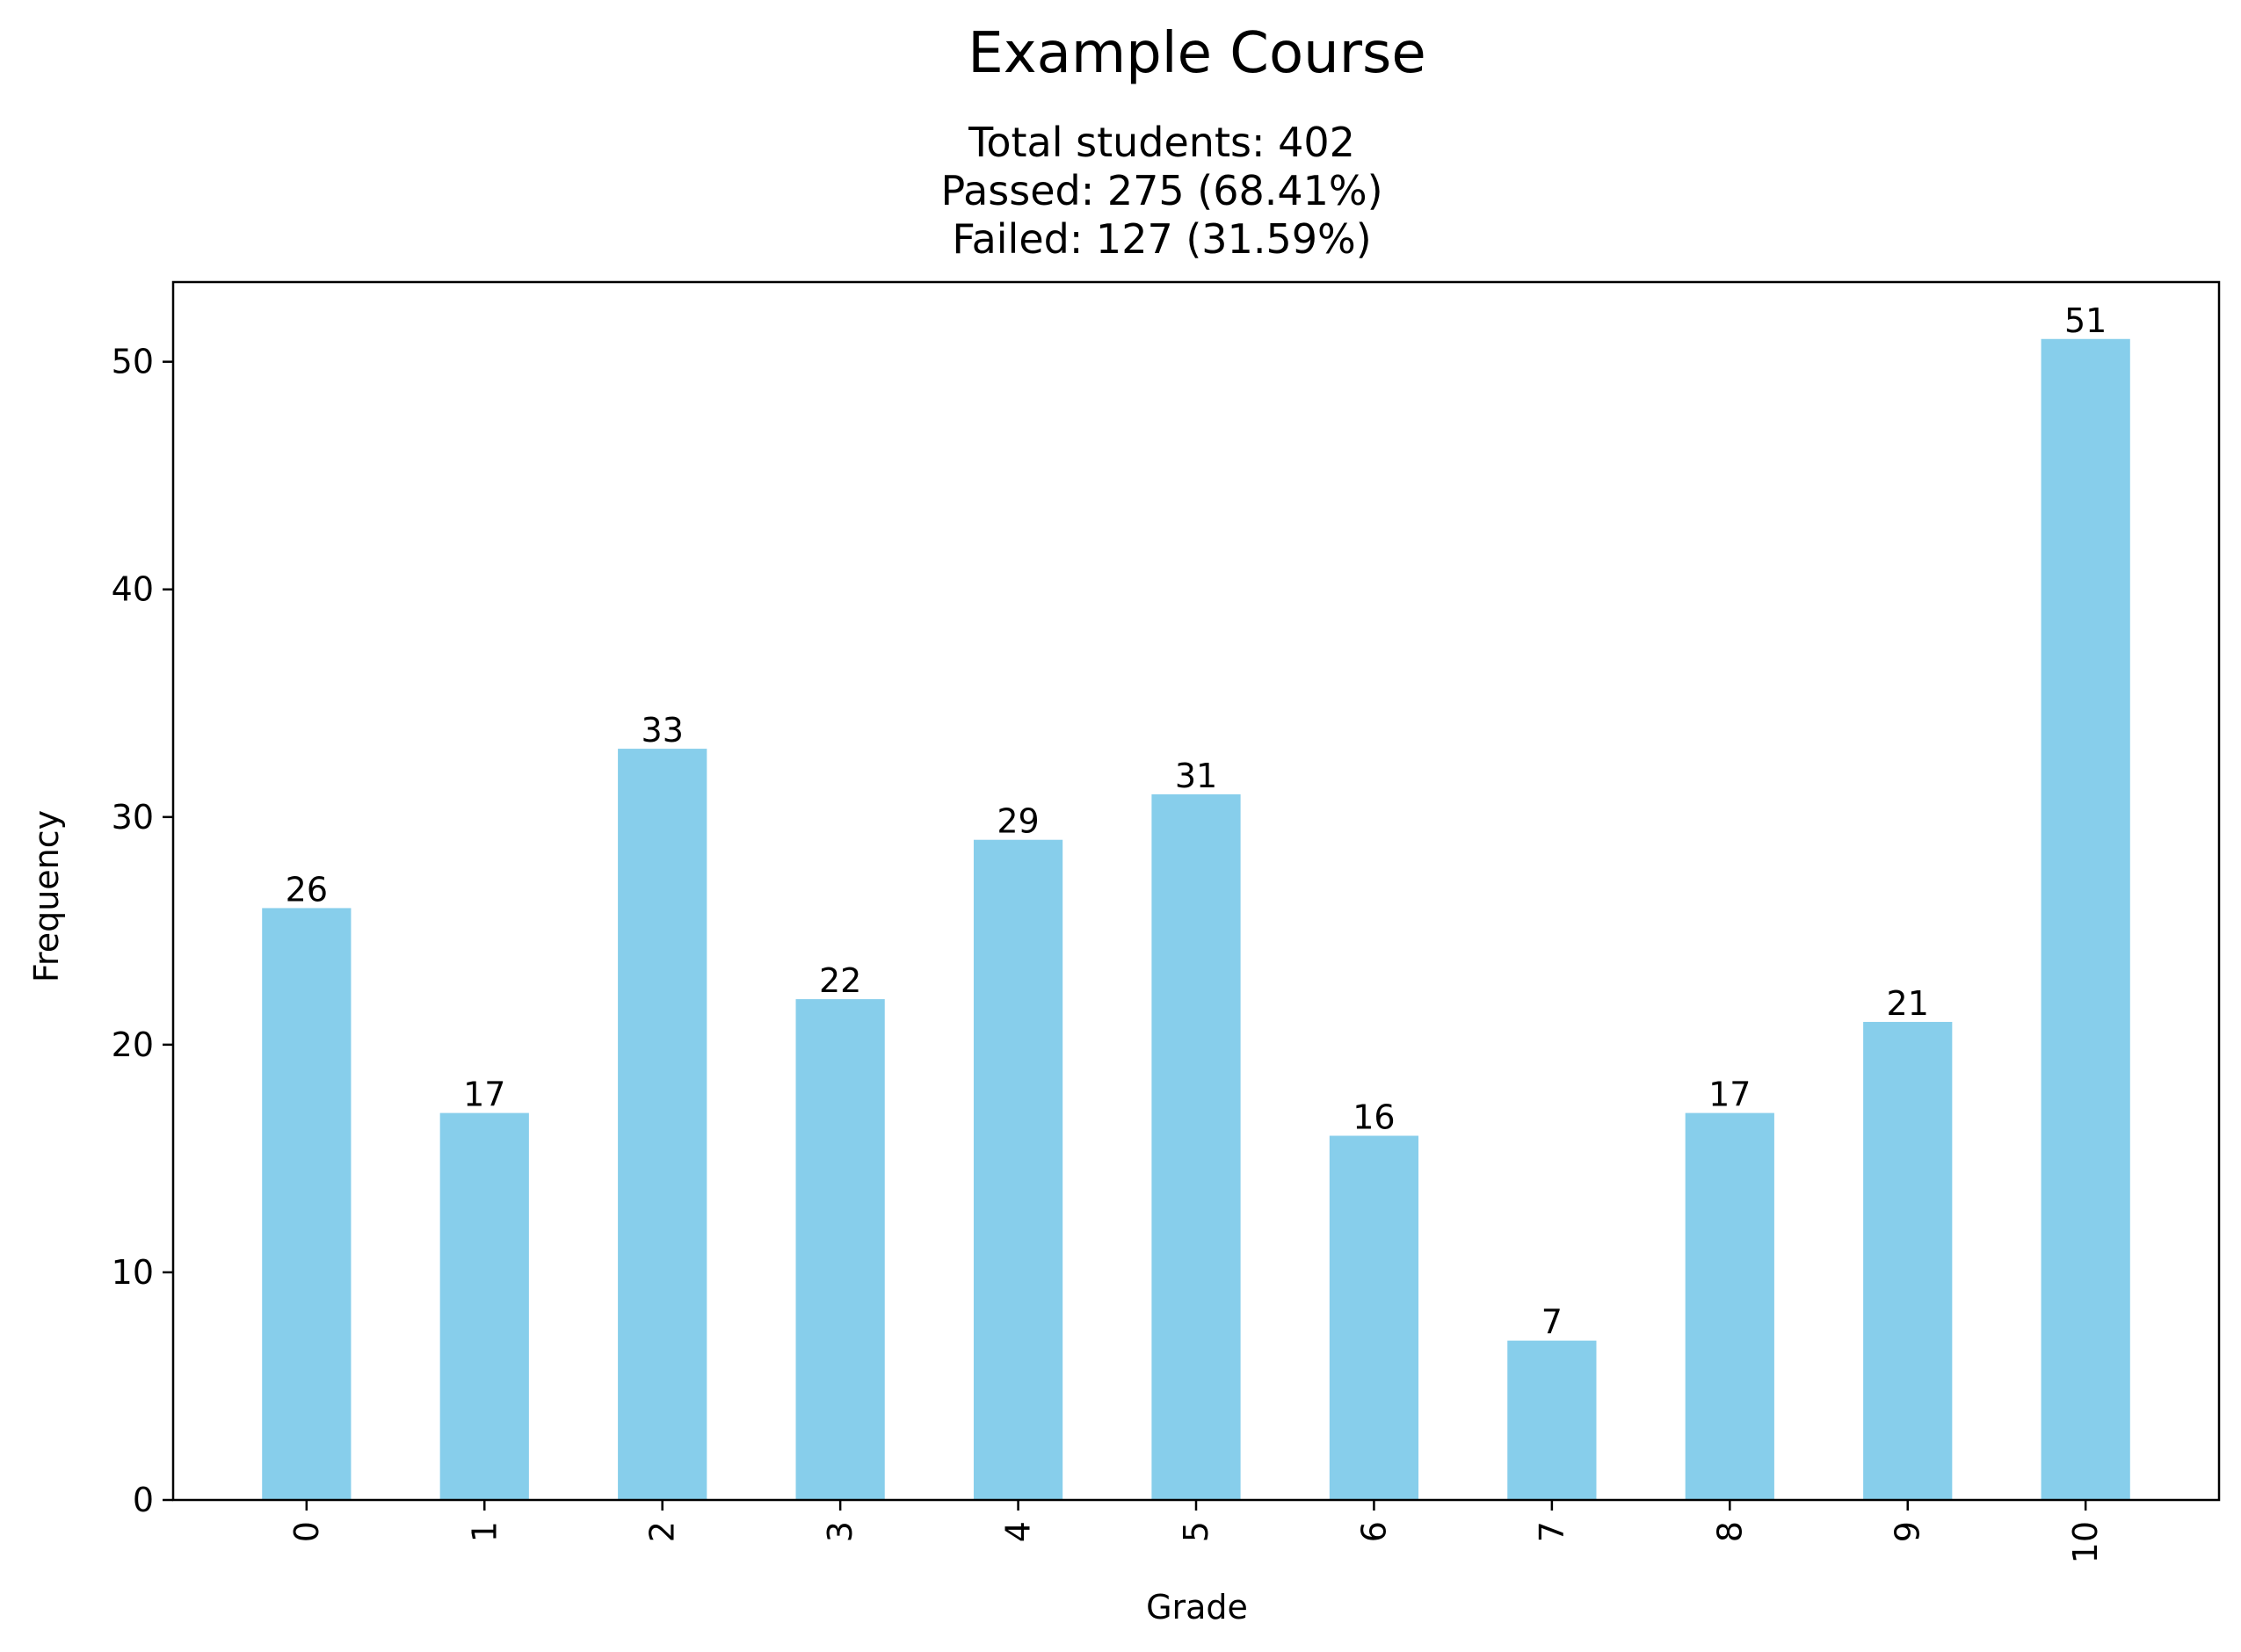 The image size is (2241, 1652). I want to click on y-tick-label-30: 30, so click(133, 818).